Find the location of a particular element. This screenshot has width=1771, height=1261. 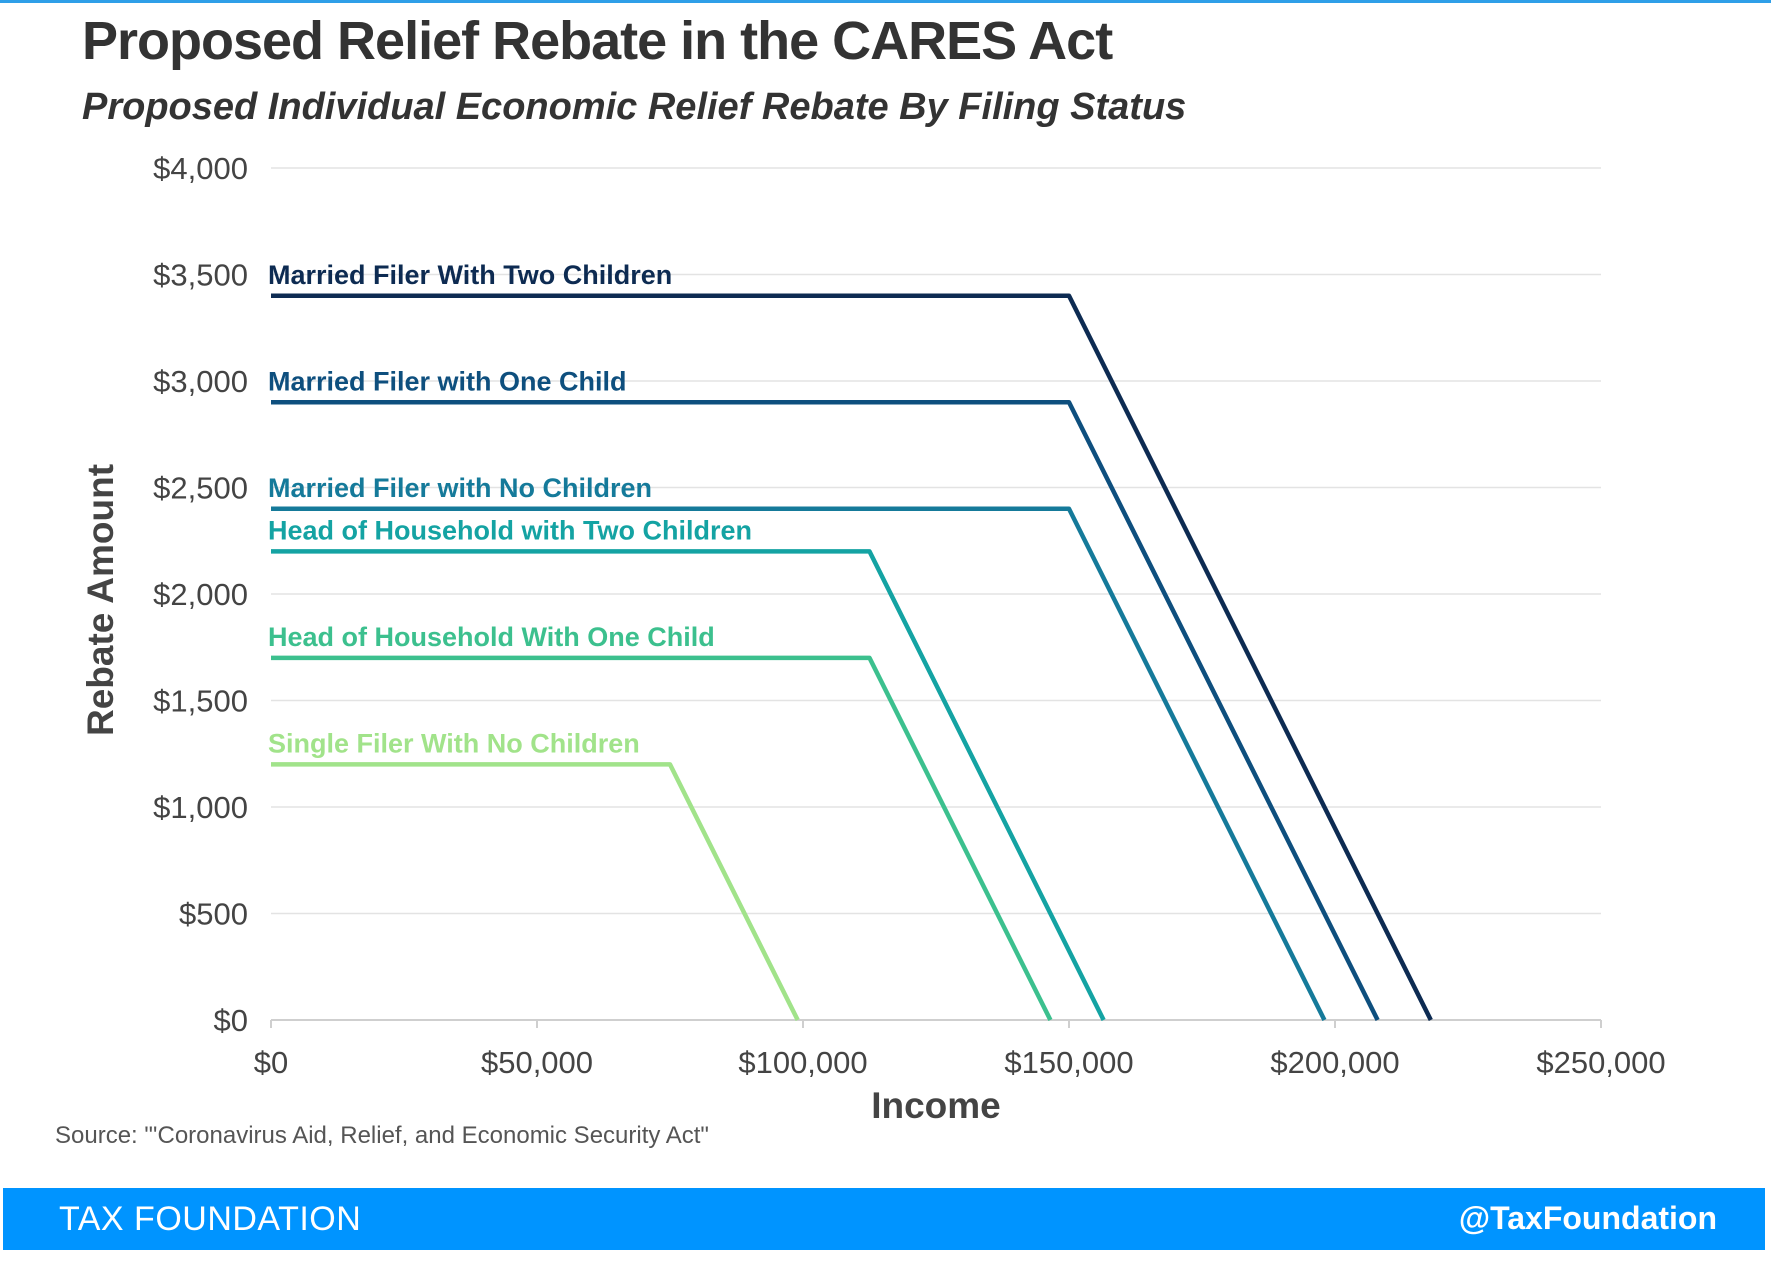

series-label: Head of Household with Two Children is located at coordinates (510, 530).